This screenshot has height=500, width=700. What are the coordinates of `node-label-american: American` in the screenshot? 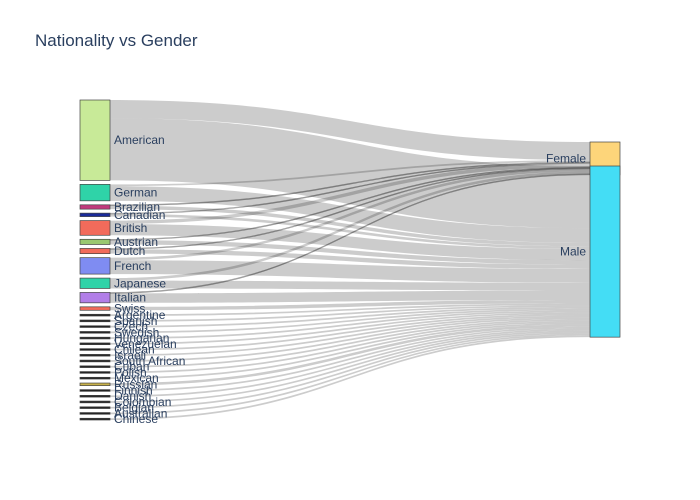 It's located at (139, 140).